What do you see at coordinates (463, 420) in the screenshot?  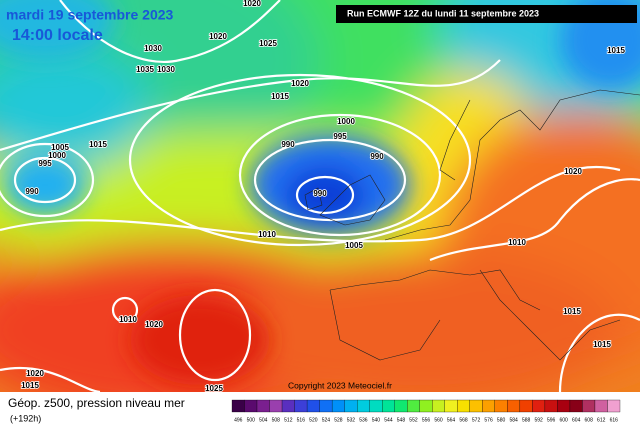 I see `scale-label: 568` at bounding box center [463, 420].